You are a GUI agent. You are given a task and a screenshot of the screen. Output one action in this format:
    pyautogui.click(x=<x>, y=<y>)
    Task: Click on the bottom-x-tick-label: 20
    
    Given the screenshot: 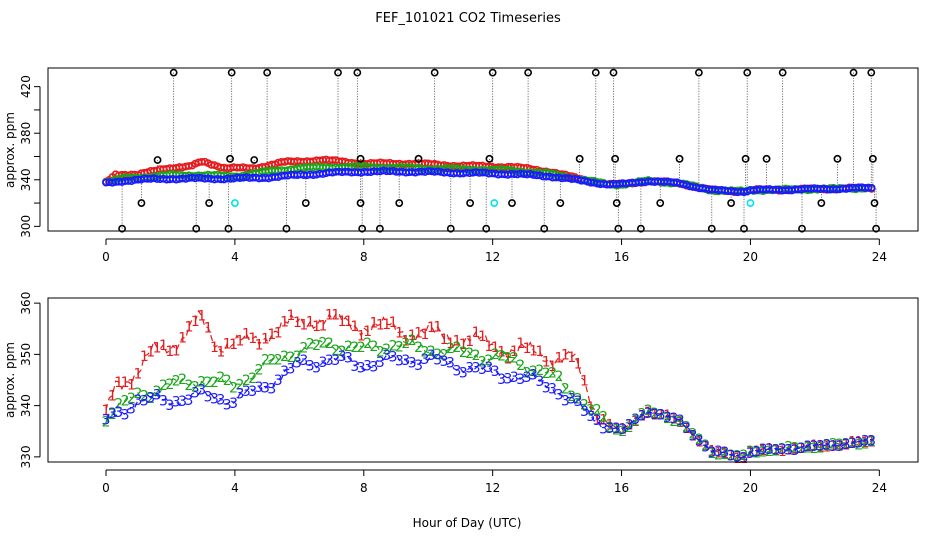 What is the action you would take?
    pyautogui.click(x=750, y=488)
    